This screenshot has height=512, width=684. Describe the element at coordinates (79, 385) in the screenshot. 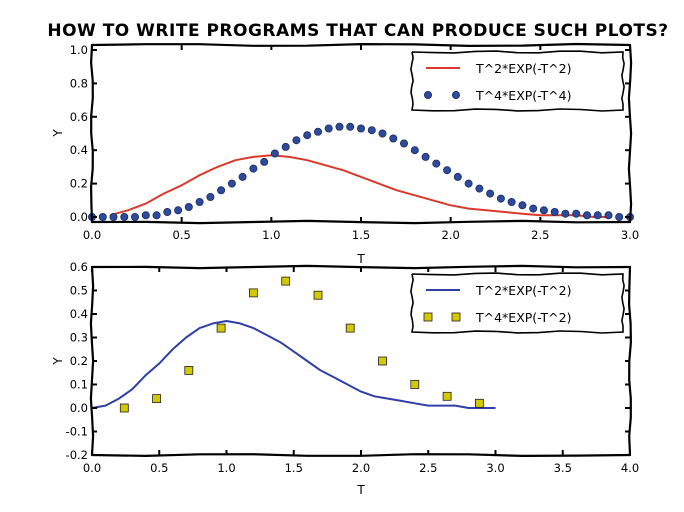

I see `y-tick-label: 0.1` at that location.